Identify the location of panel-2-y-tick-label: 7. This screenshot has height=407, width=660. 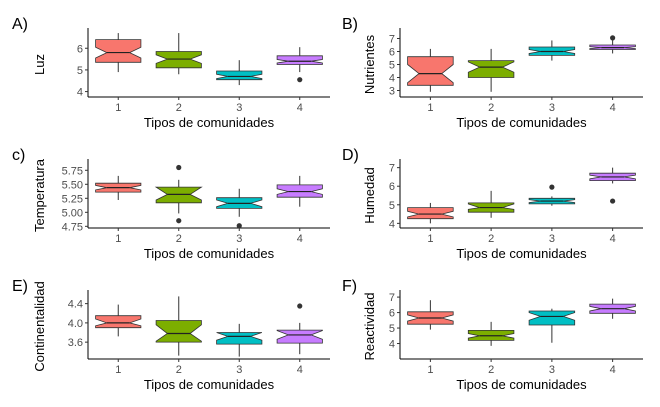
(392, 40).